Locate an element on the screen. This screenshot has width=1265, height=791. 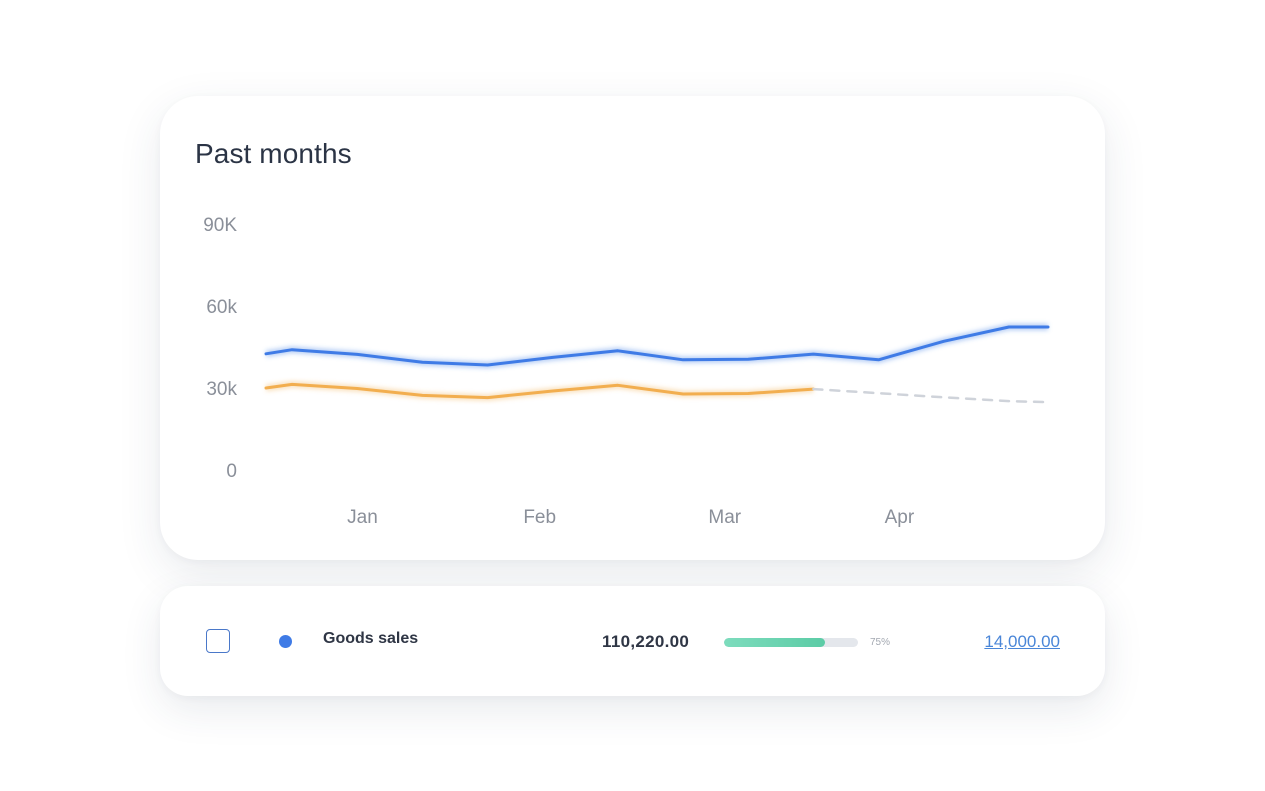
x-tick-label: Jan is located at coordinates (362, 517).